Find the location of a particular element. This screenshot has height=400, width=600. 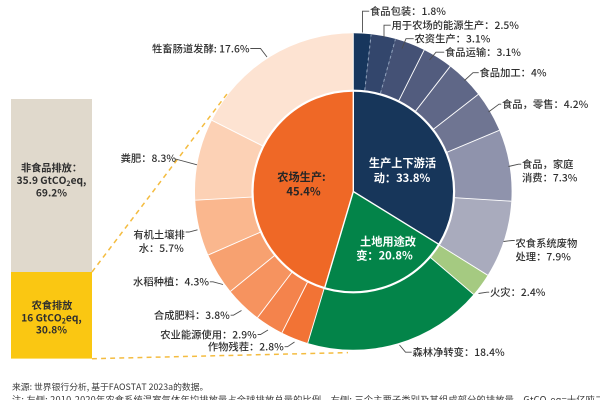

svg-text: 用于农场的能源生产：2.5% is located at coordinates (456, 24).